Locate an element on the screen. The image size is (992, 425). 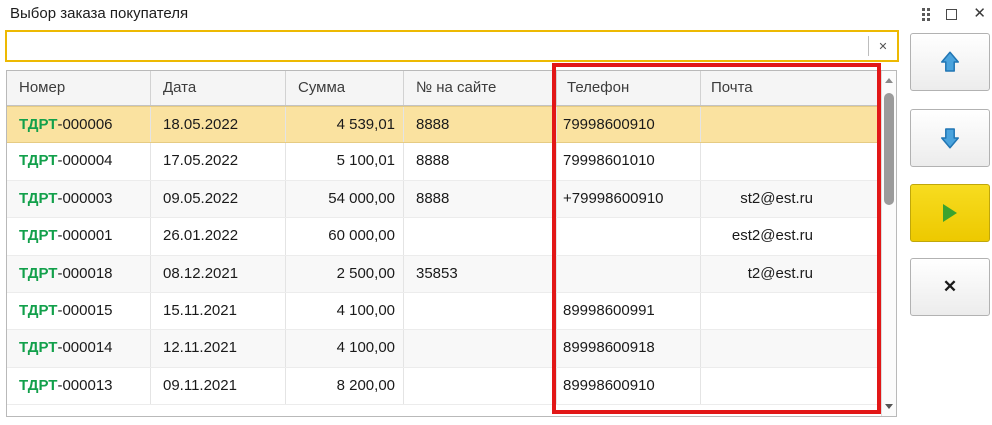
cell-amount: 60 000,00 is located at coordinates (345, 236).